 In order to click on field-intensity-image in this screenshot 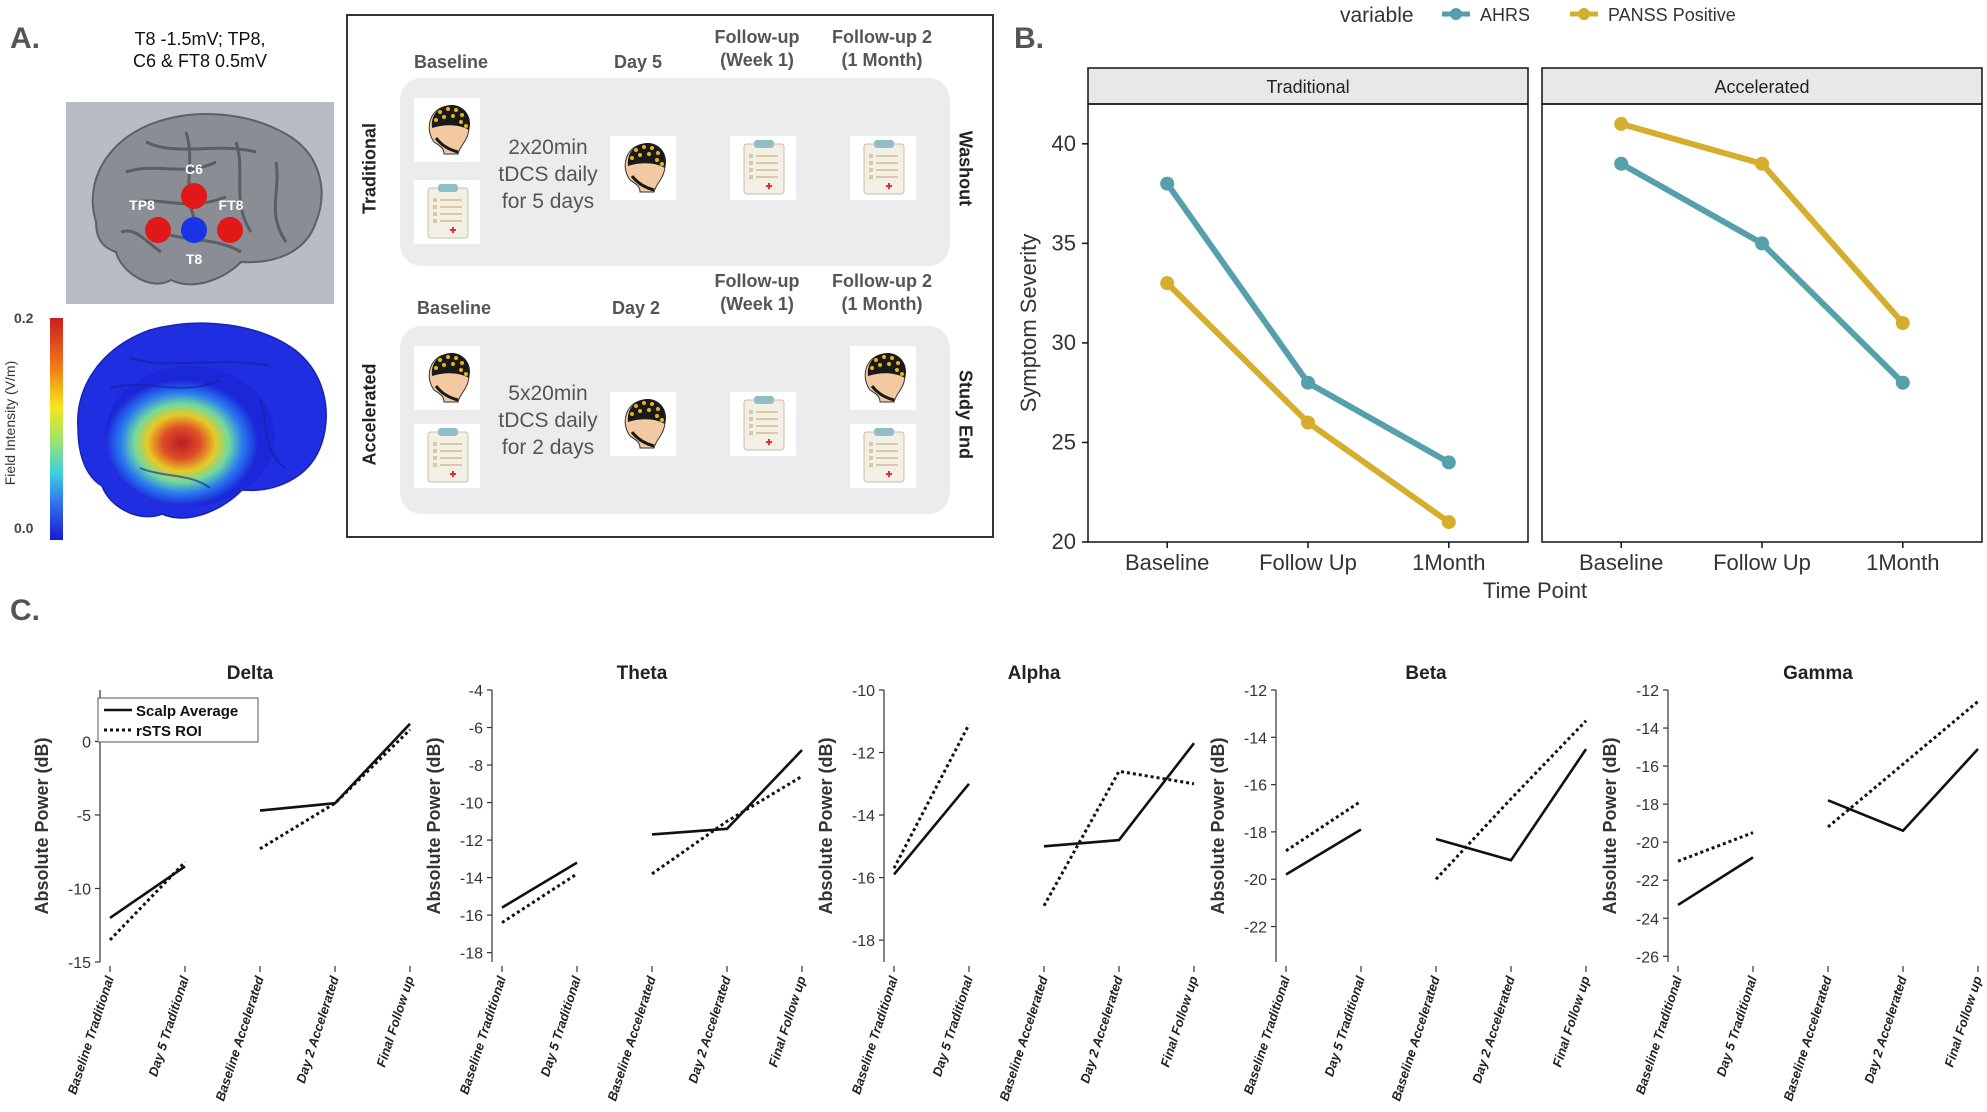, I will do `click(202, 420)`.